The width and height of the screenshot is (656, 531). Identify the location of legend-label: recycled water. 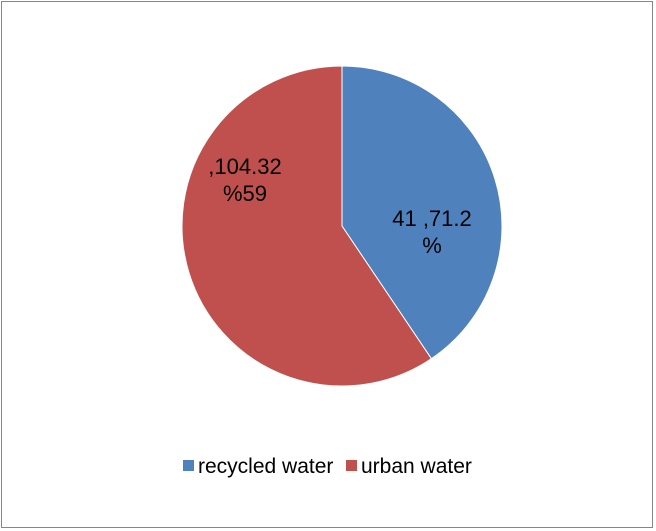
(265, 466).